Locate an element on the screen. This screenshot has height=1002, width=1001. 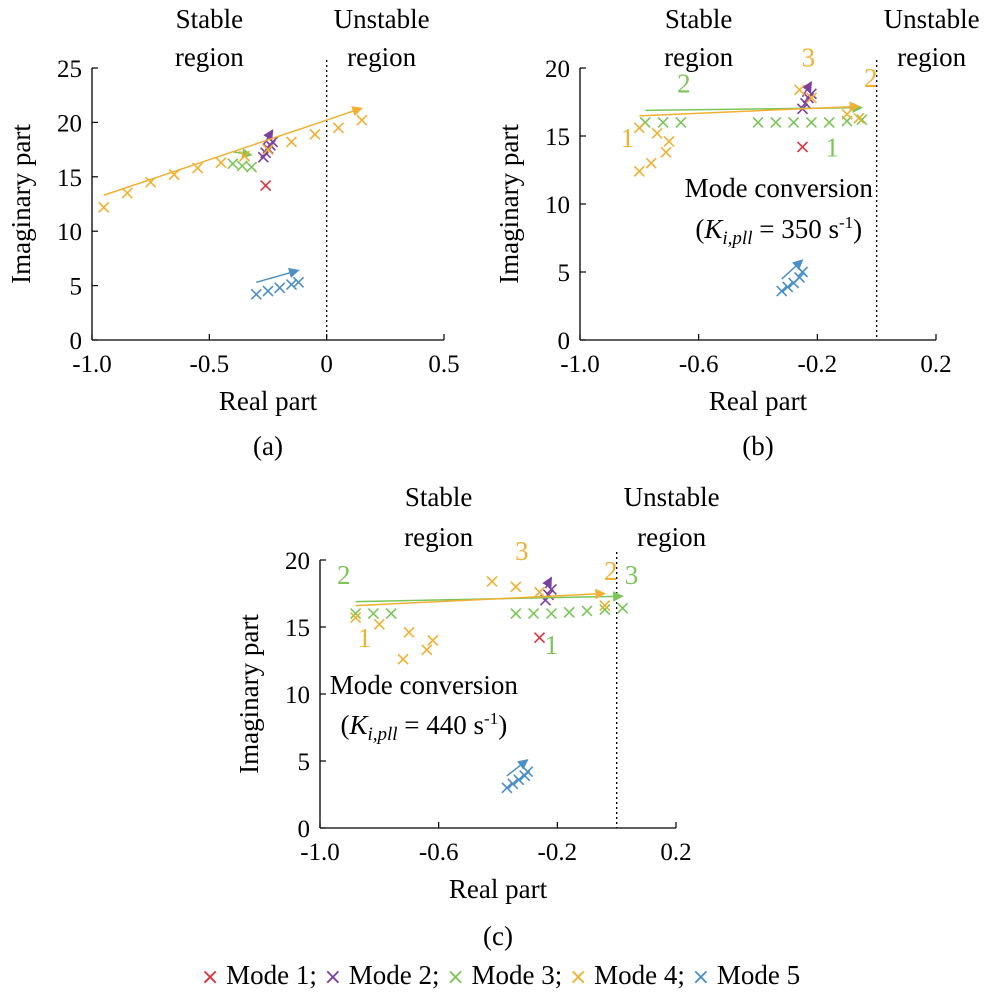
legend-item-mode1: × Mode 1; is located at coordinates (262, 975).